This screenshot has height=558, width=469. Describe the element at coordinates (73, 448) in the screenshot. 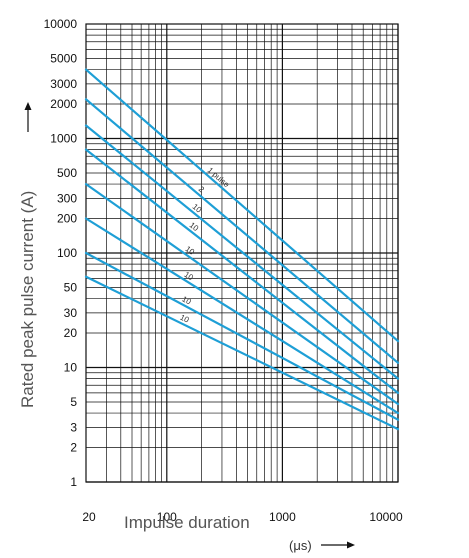

I see `y-tick-label: 2` at that location.